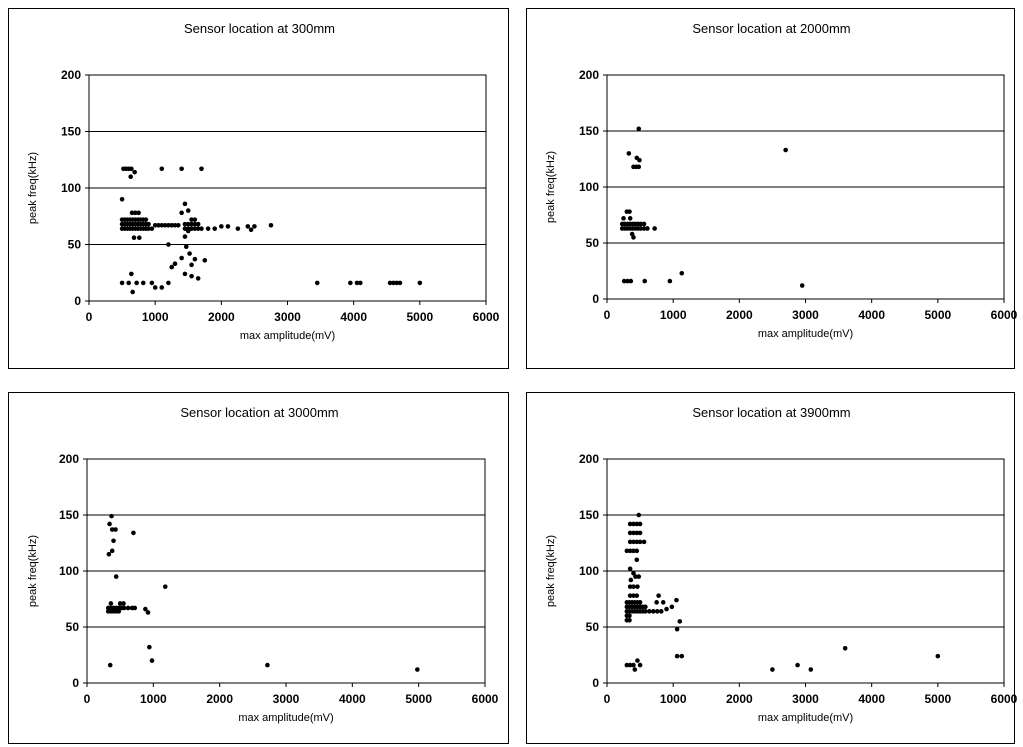  Describe the element at coordinates (71, 188) in the screenshot. I see `y-tick-label: 100` at that location.